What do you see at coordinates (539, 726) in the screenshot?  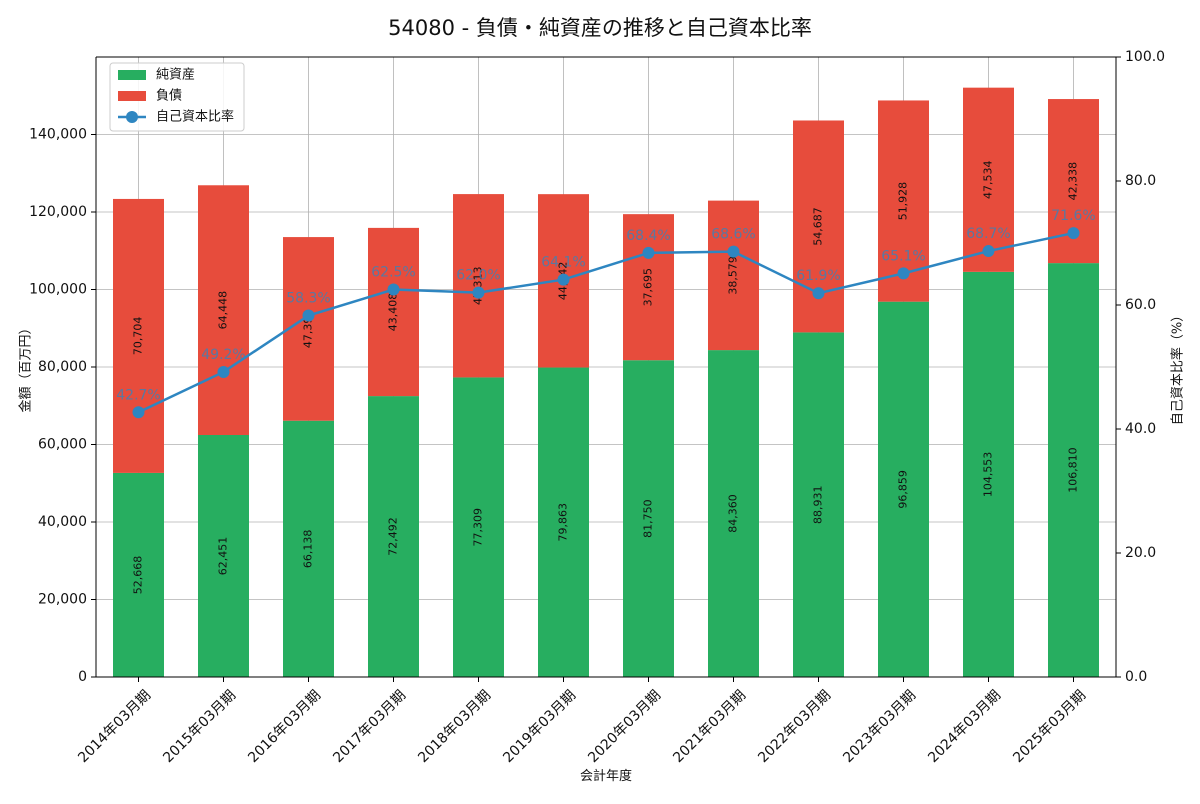 I see `x-tick-label: 2019年03月期` at bounding box center [539, 726].